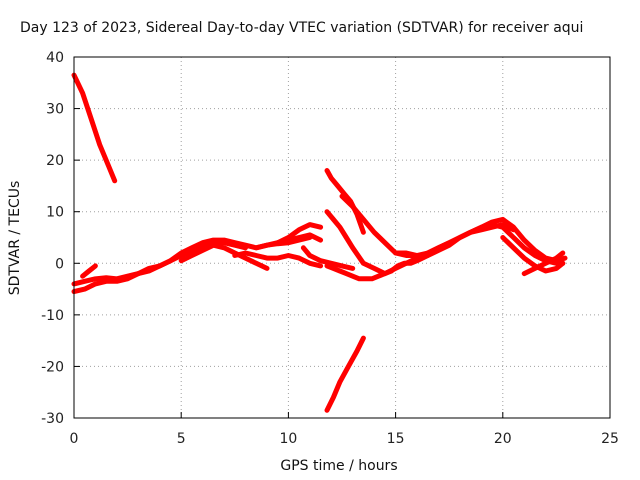 This screenshot has height=480, width=640. Describe the element at coordinates (15, 238) in the screenshot. I see `y-axis-label: SDTVAR / TECUs` at that location.